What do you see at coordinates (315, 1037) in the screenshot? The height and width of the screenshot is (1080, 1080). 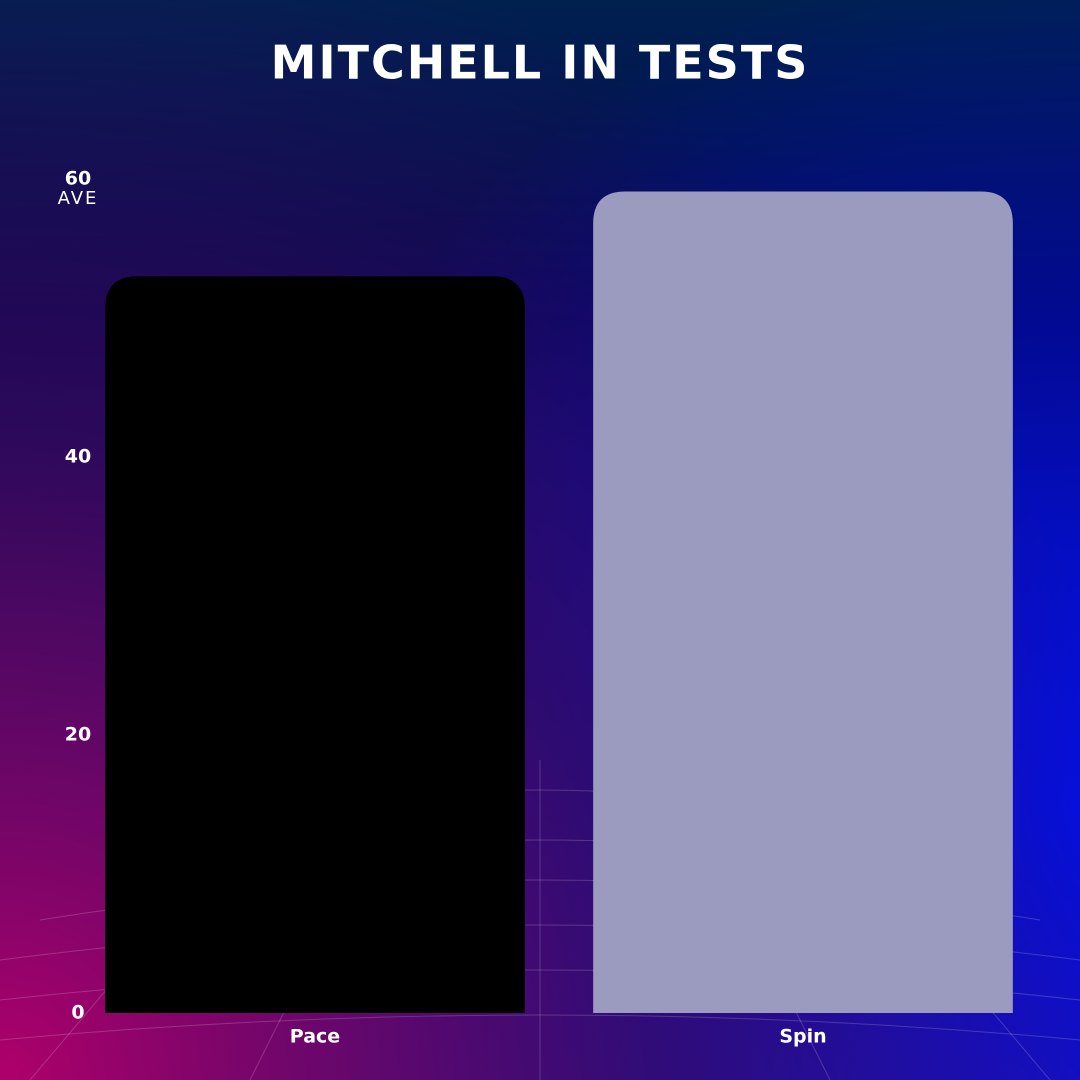 I see `x-tick-label: Pace` at bounding box center [315, 1037].